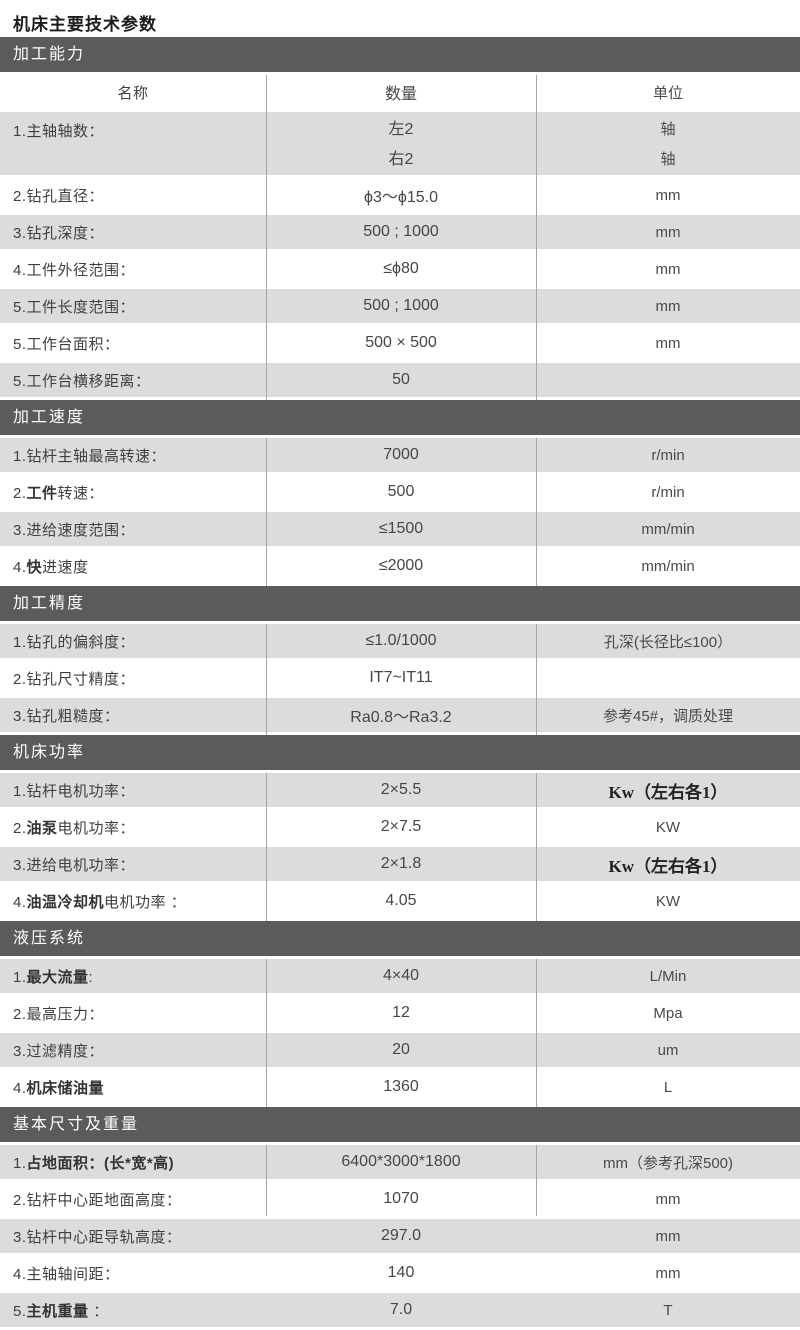 This screenshot has width=800, height=1330. I want to click on row-value: 7000, so click(401, 454).